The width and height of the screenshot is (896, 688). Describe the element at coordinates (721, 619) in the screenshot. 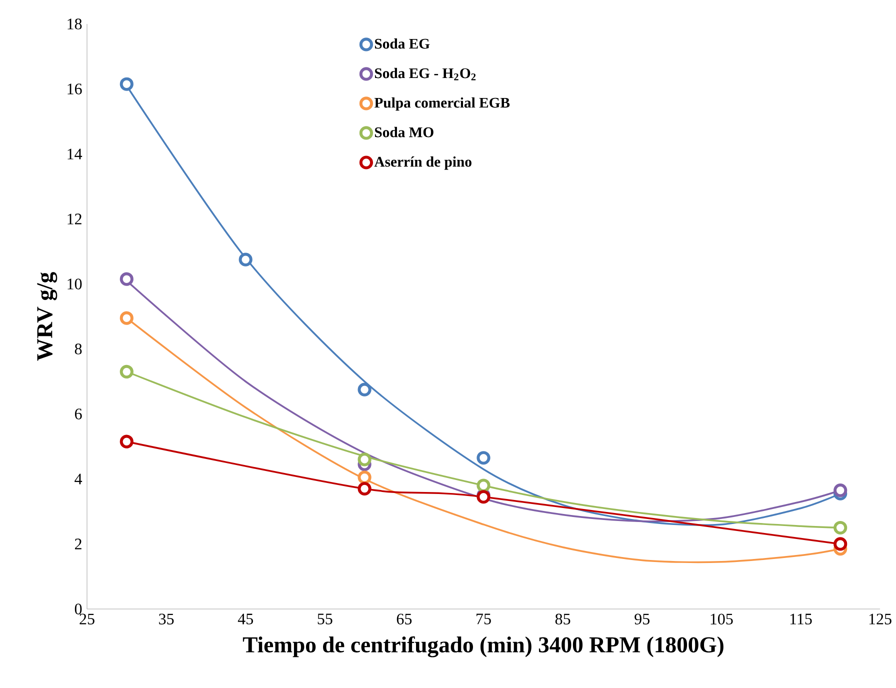

I see `x-tick-label: 105` at that location.